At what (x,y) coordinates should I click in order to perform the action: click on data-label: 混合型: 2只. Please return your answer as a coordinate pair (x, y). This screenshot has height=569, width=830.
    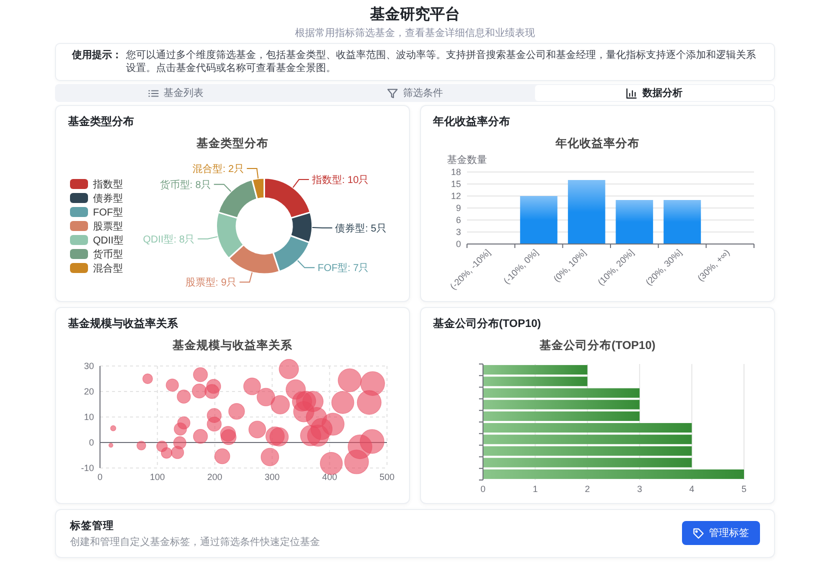
    Looking at the image, I should click on (218, 168).